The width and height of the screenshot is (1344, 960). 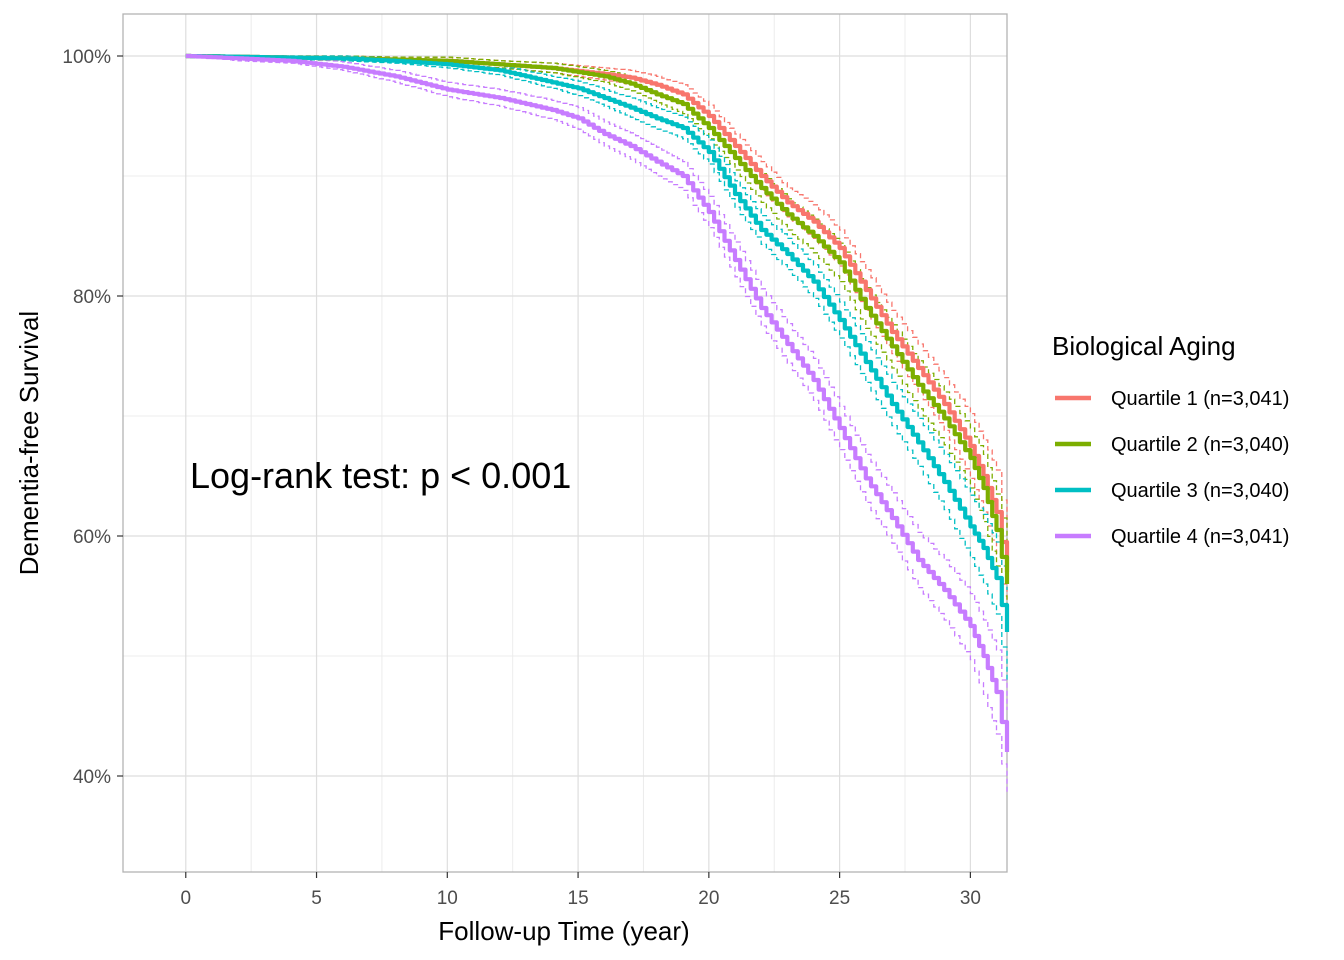 What do you see at coordinates (1200, 399) in the screenshot?
I see `legend-label-q1: Quartile 1 (n=3,041)` at bounding box center [1200, 399].